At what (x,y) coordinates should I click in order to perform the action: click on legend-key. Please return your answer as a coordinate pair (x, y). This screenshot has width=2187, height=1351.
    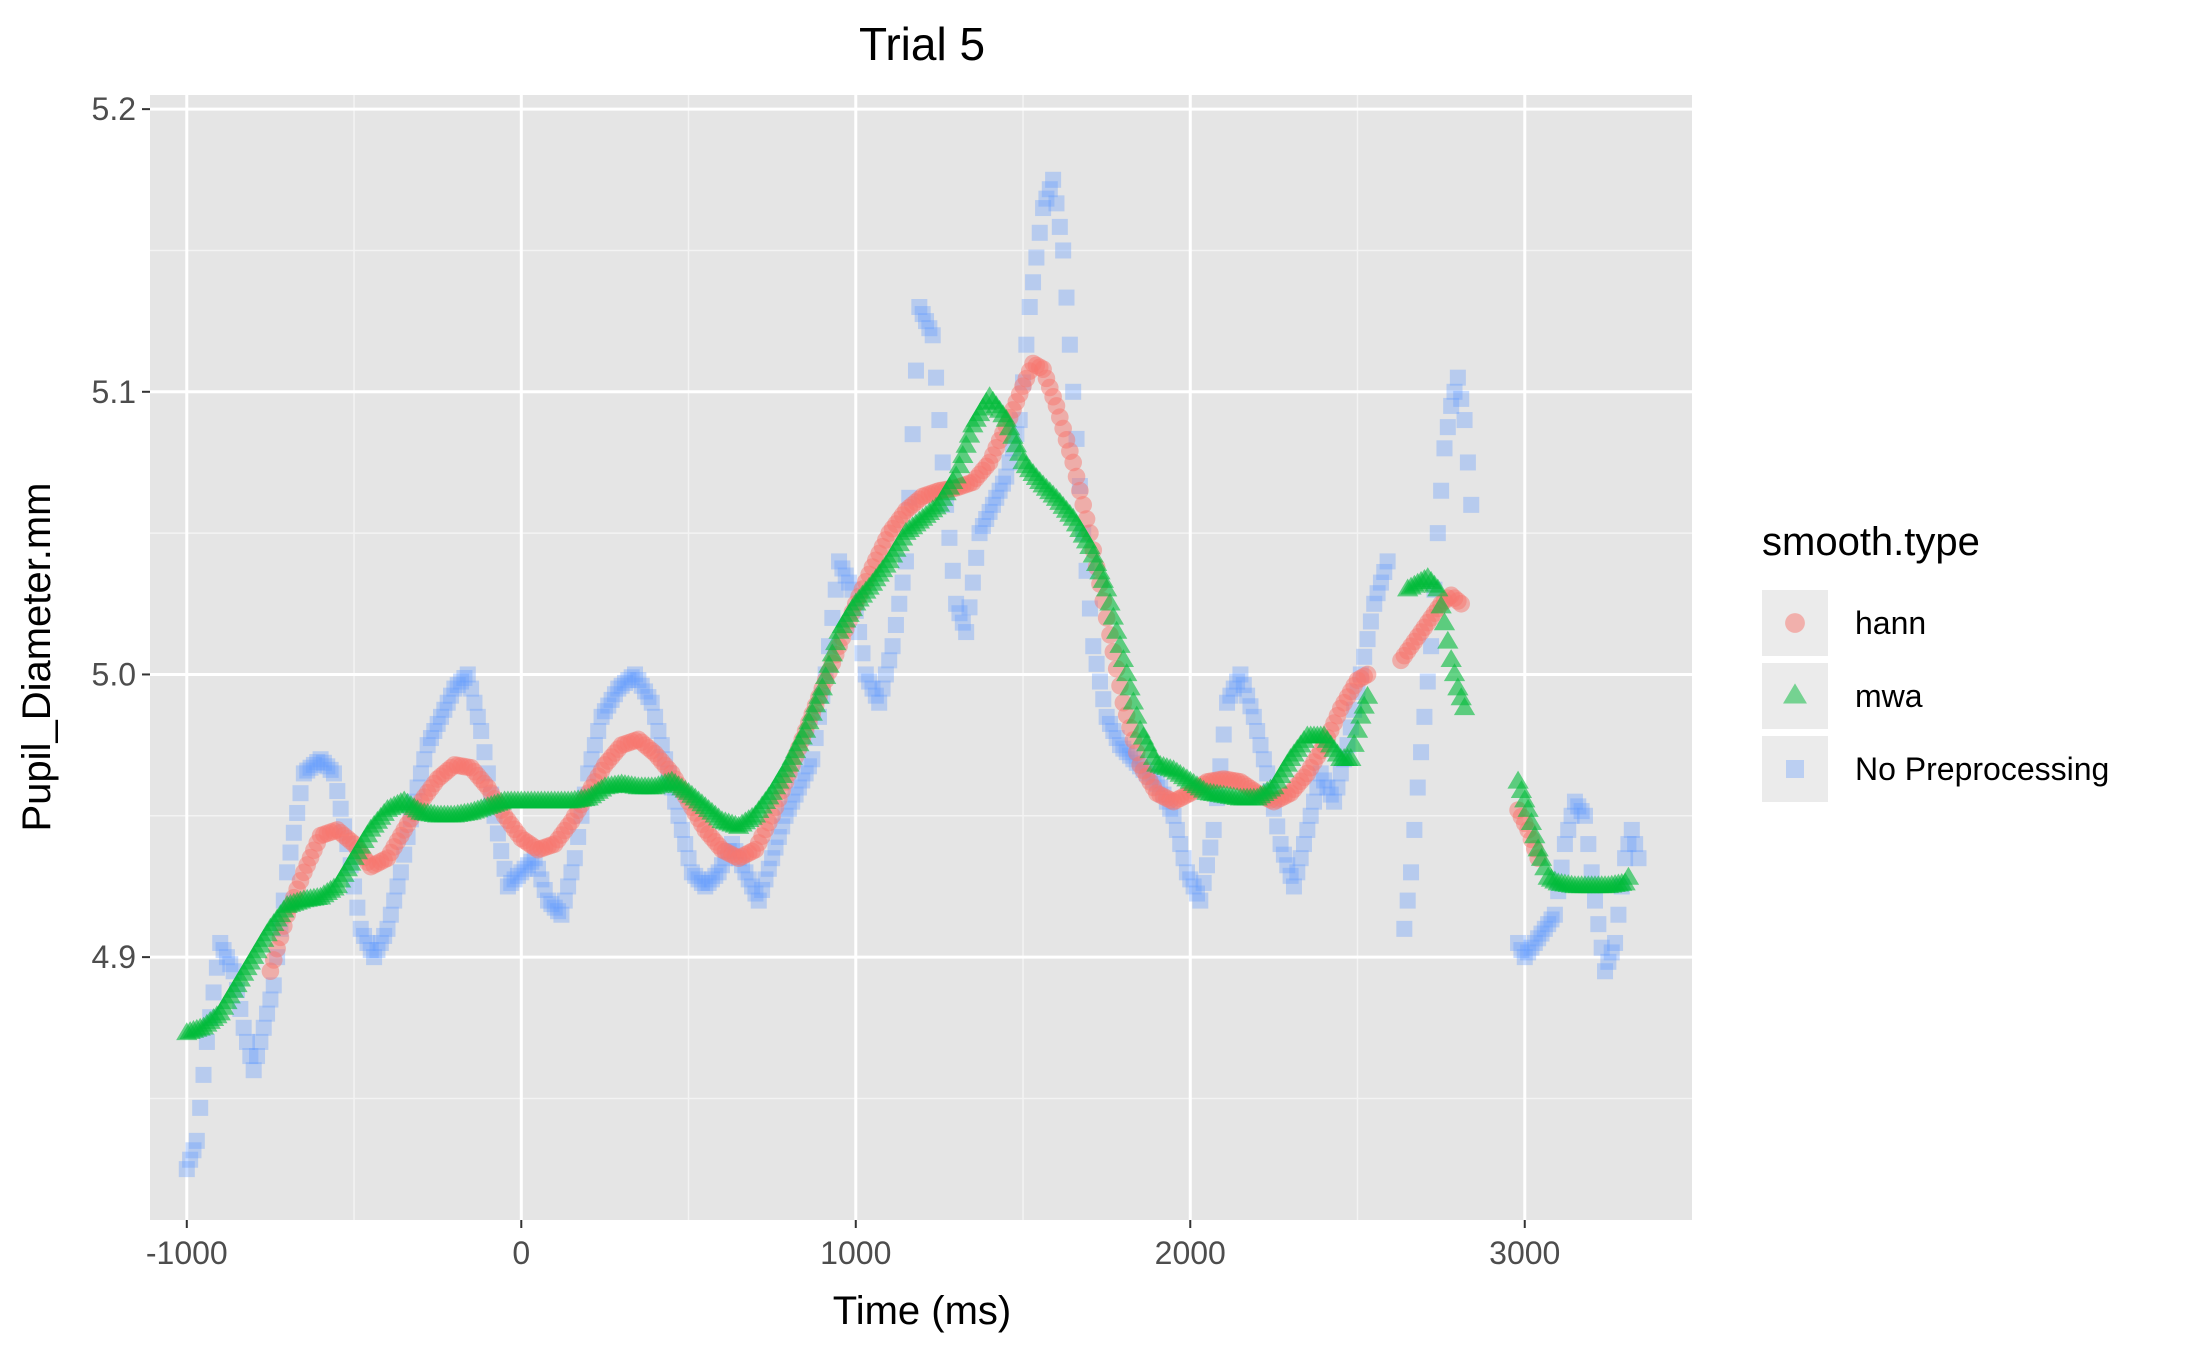
    Looking at the image, I should click on (1795, 769).